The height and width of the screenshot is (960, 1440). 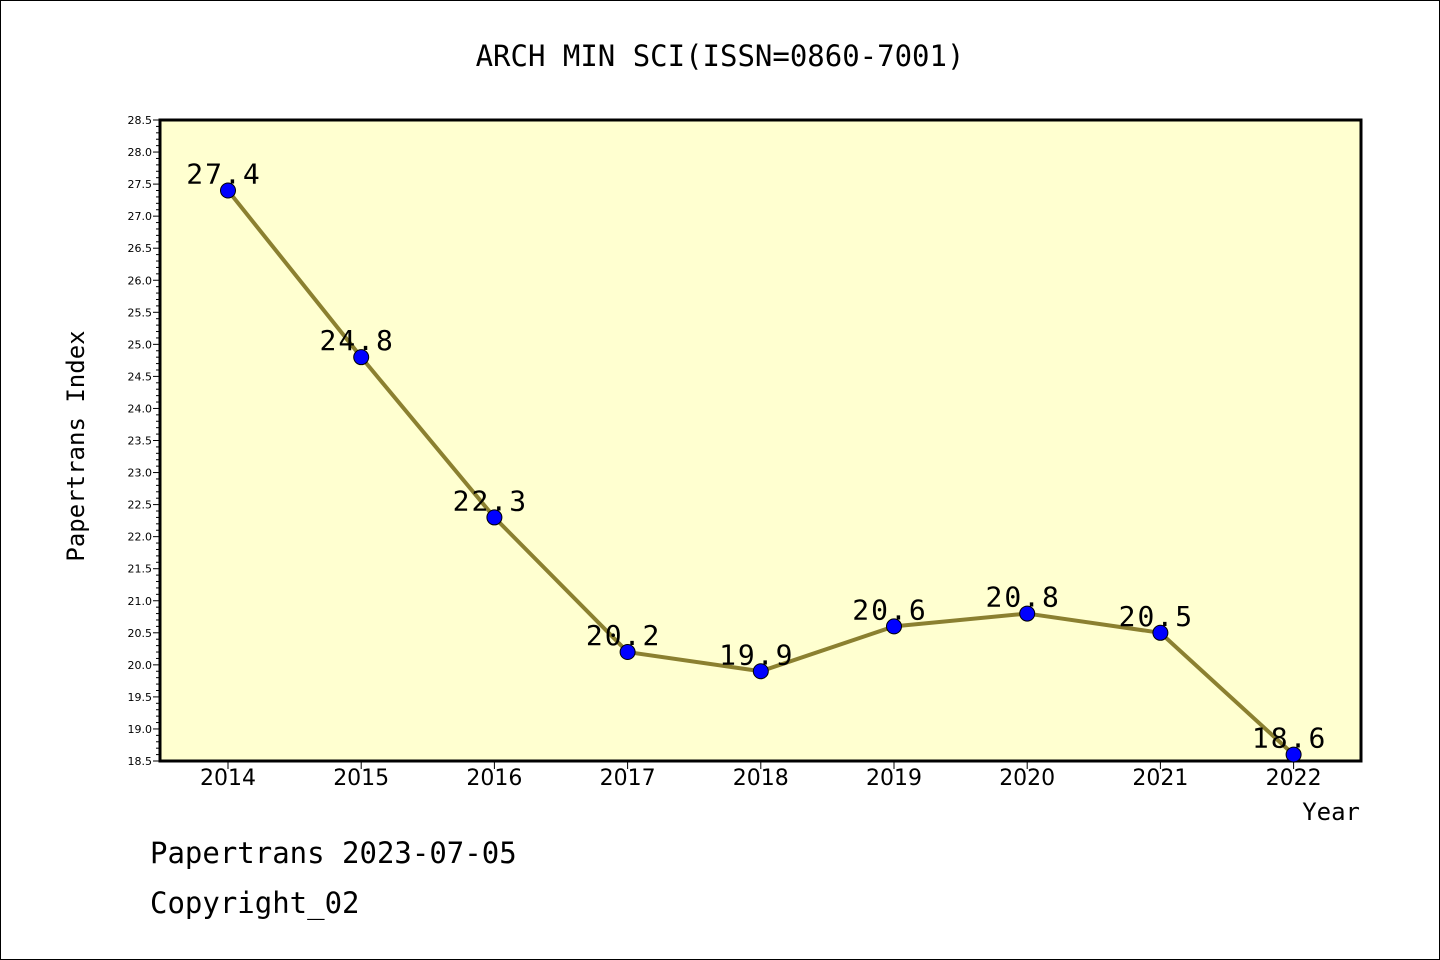 I want to click on data-label: 18.6, so click(x=1289, y=738).